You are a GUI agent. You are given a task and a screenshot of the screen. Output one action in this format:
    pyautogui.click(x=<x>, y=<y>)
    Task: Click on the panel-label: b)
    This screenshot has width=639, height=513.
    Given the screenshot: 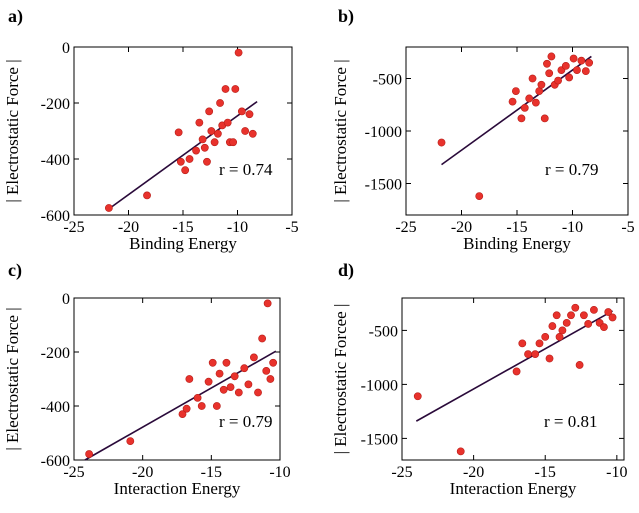 What is the action you would take?
    pyautogui.click(x=346, y=16)
    